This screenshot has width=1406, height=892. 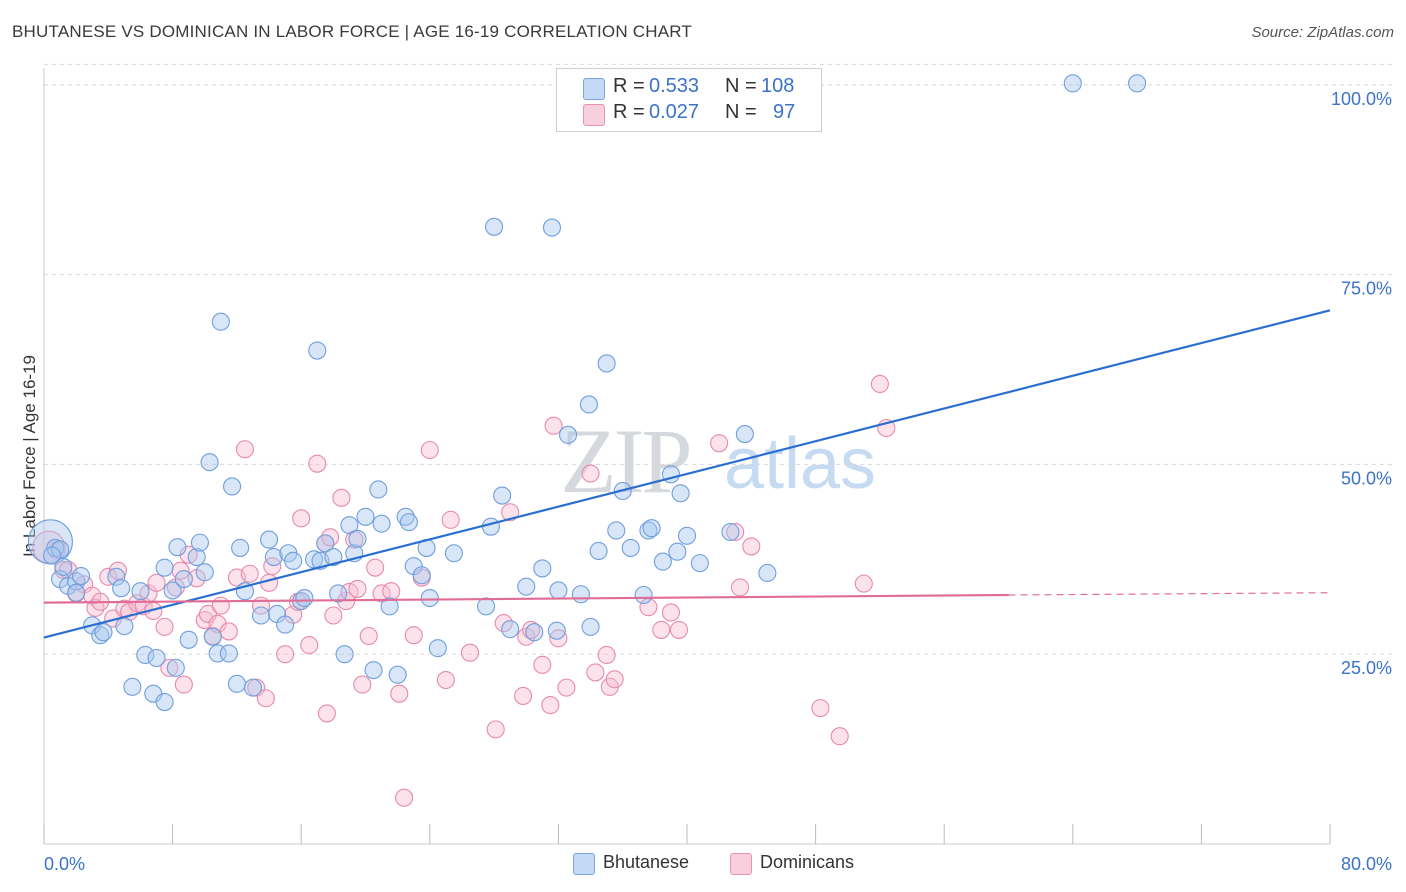 I want to click on bhutanese-n-value: 108, so click(x=778, y=86).